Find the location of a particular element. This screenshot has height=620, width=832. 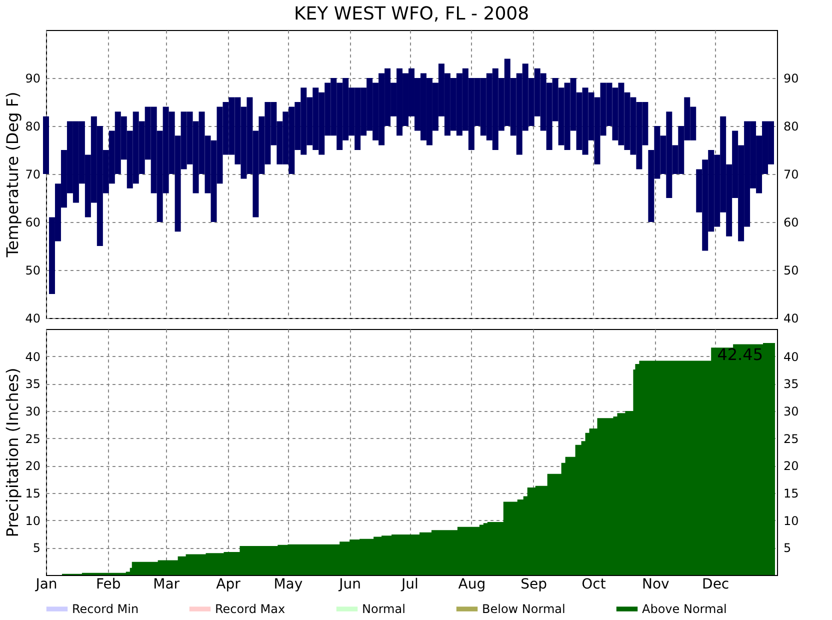

y-tick-label: 15 is located at coordinates (32, 493).